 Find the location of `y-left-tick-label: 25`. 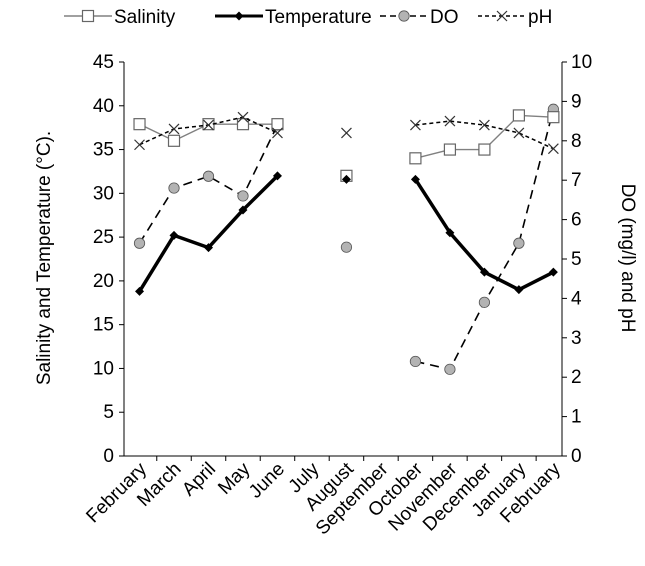

y-left-tick-label: 25 is located at coordinates (103, 237).